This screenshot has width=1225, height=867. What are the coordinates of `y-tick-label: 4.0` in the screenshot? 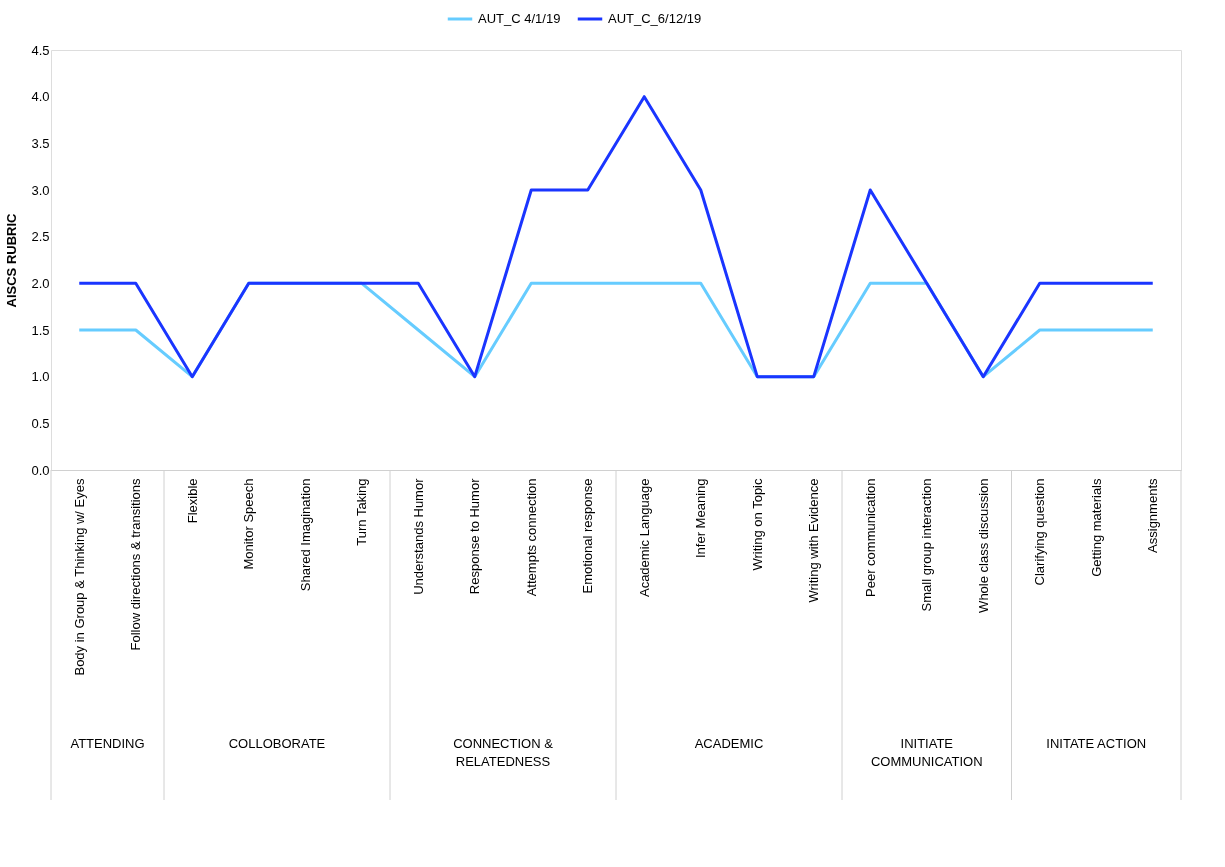 It's located at (40, 97).